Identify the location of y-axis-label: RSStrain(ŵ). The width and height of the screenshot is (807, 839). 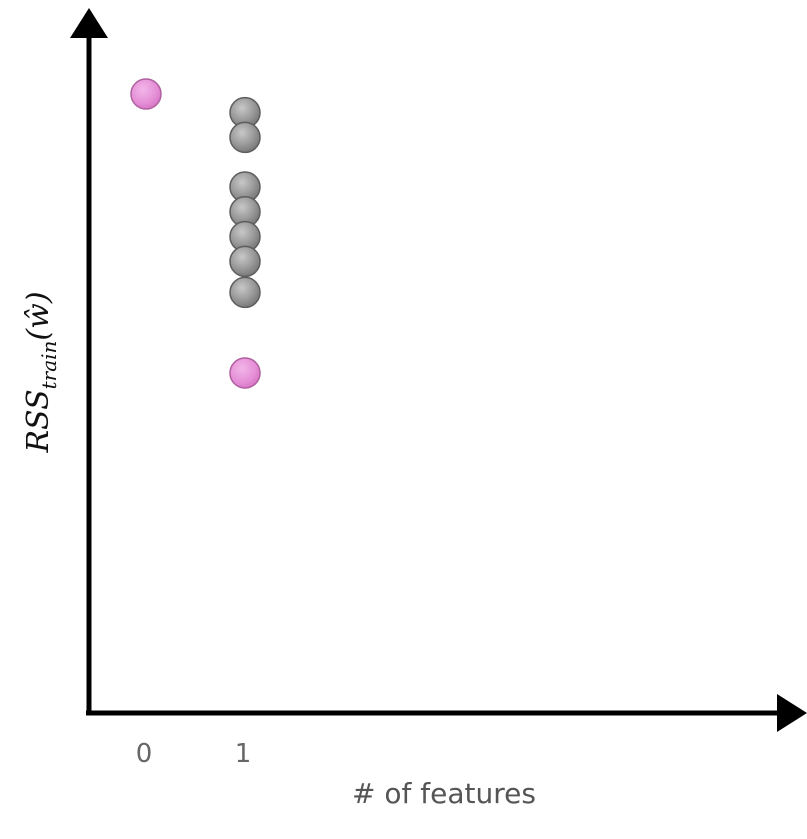
(41, 372).